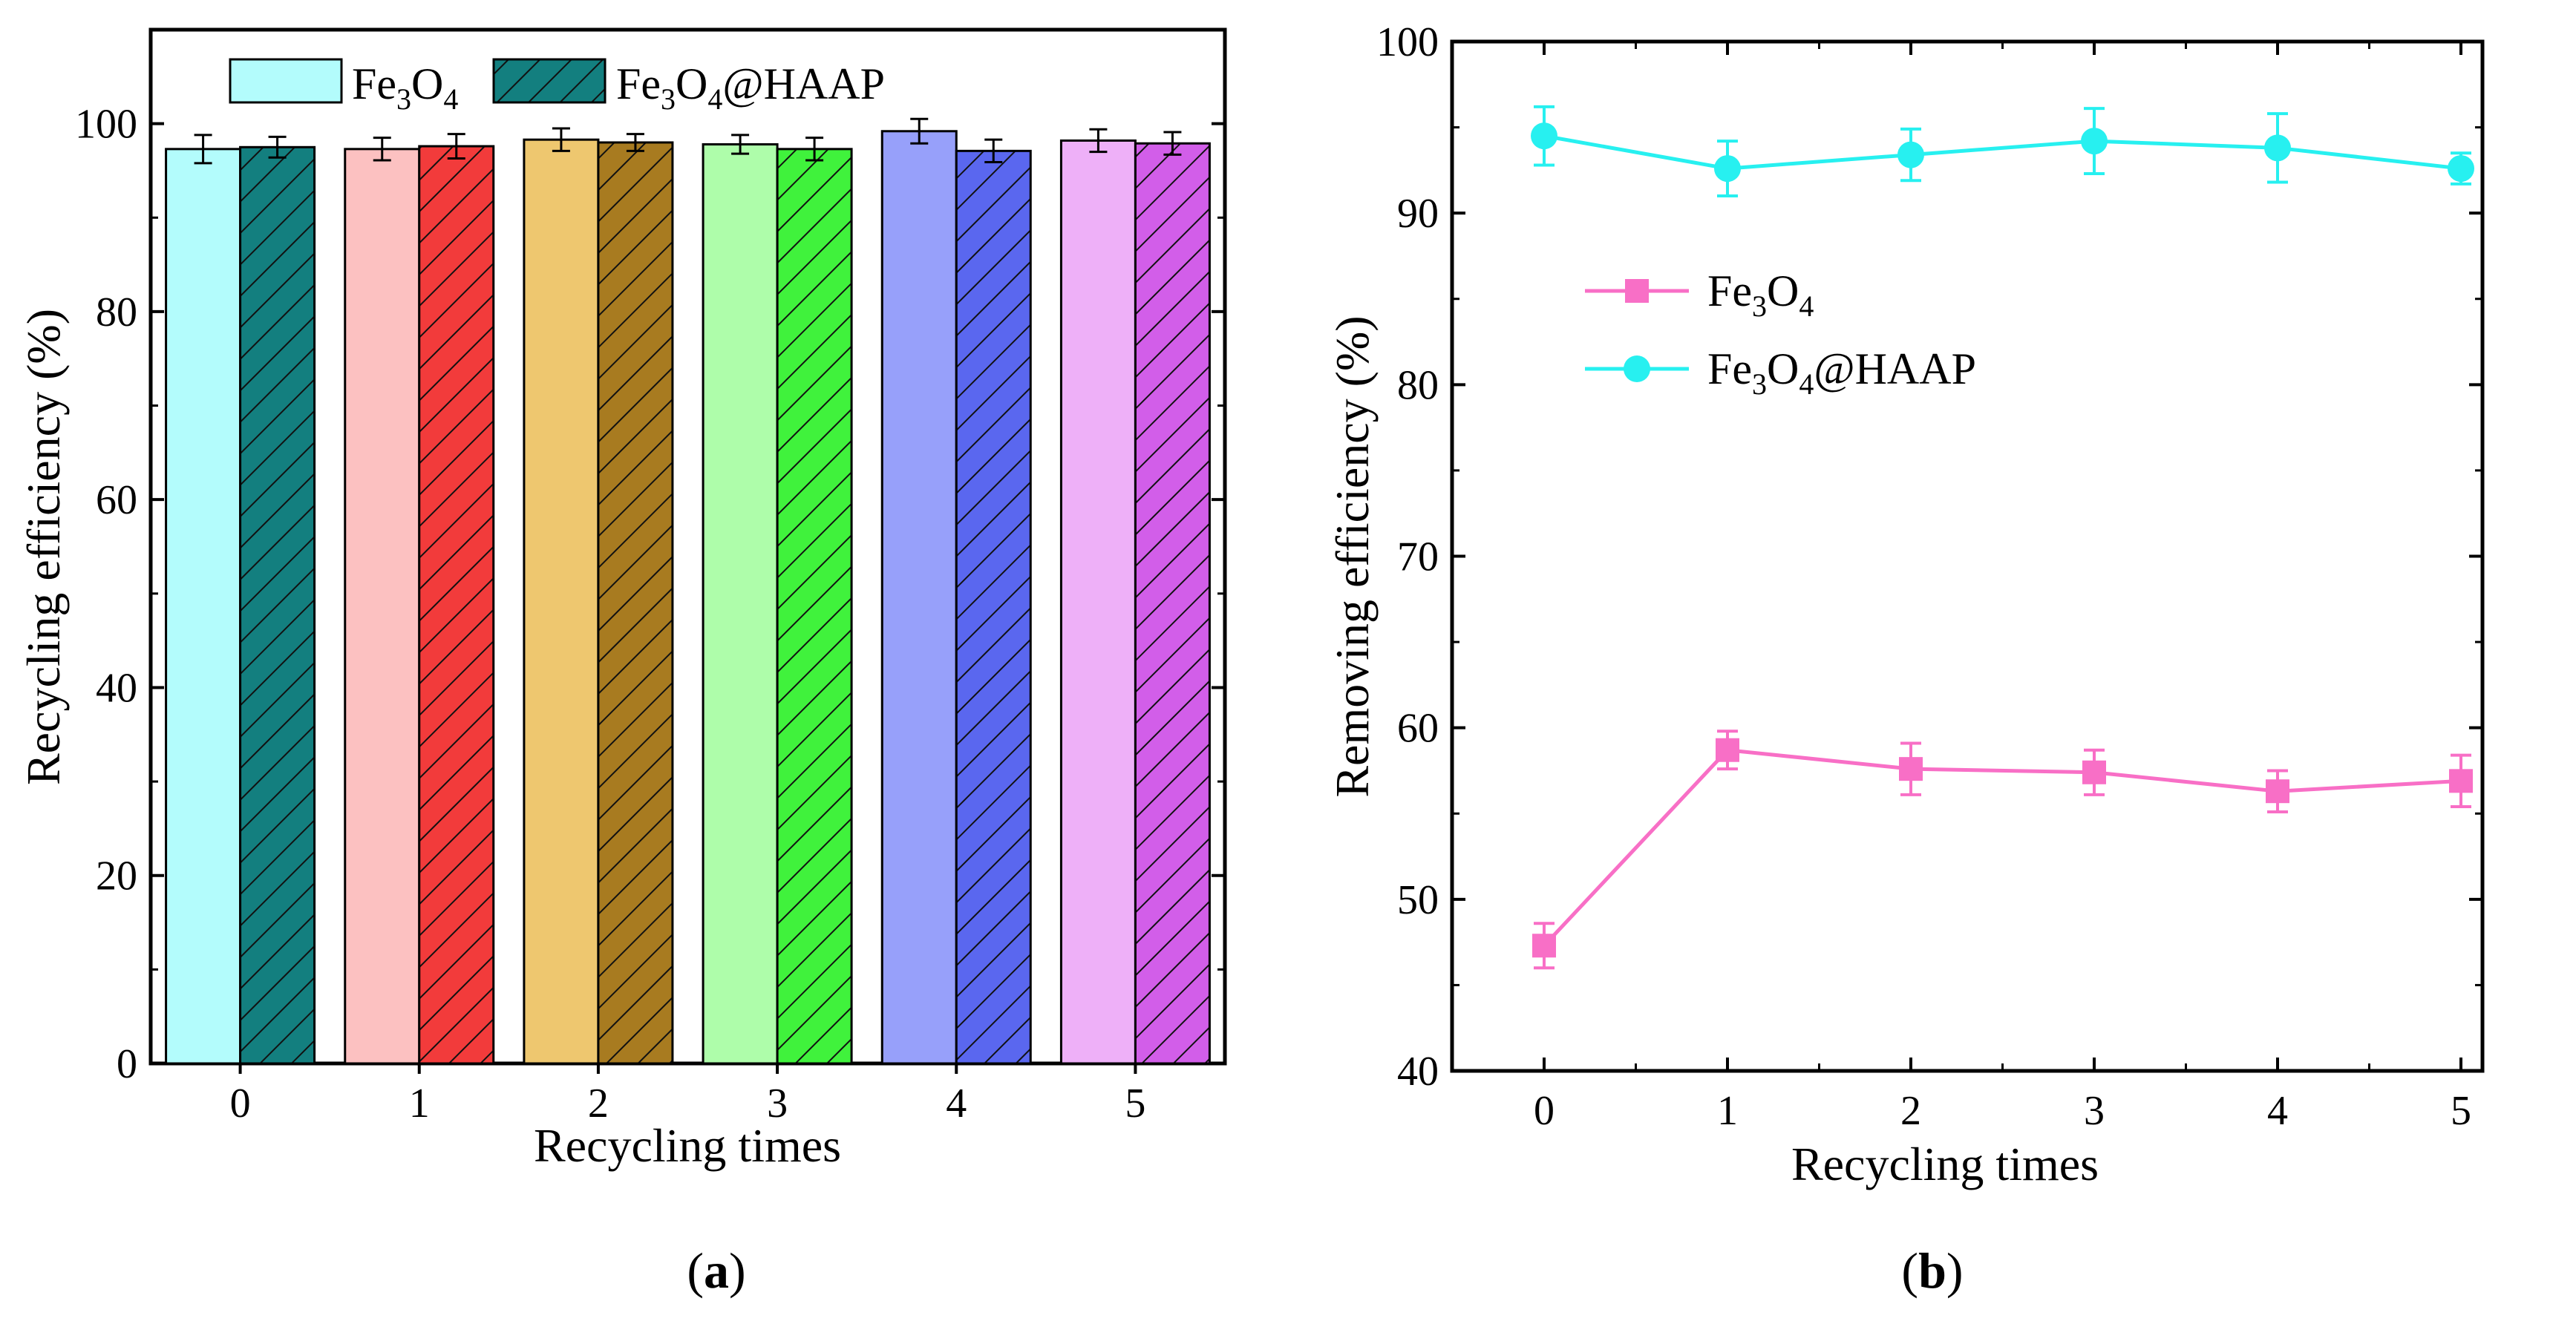  Describe the element at coordinates (127, 1064) in the screenshot. I see `panel-a-y-tick-label: 0` at that location.